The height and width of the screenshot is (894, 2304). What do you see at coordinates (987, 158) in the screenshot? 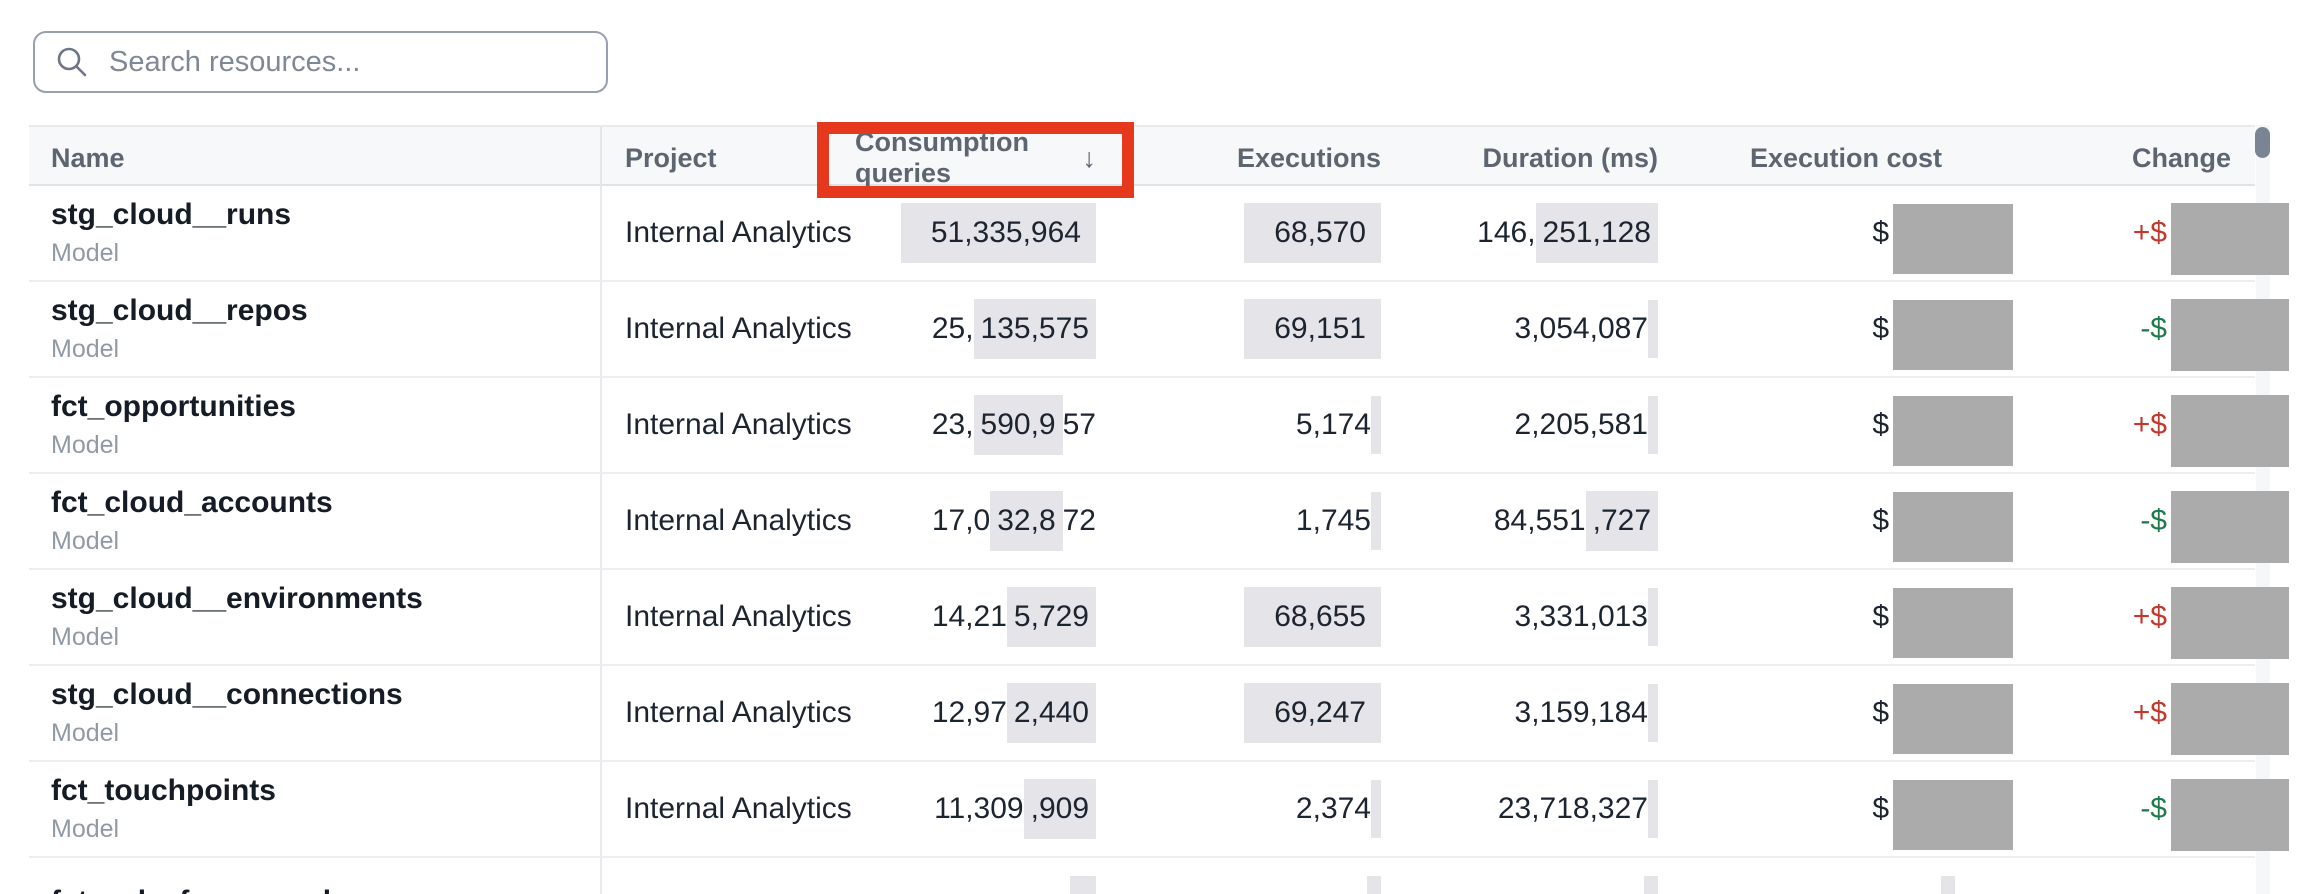
I see `column-header-consumption-queries: Consumption queries ↓` at bounding box center [987, 158].